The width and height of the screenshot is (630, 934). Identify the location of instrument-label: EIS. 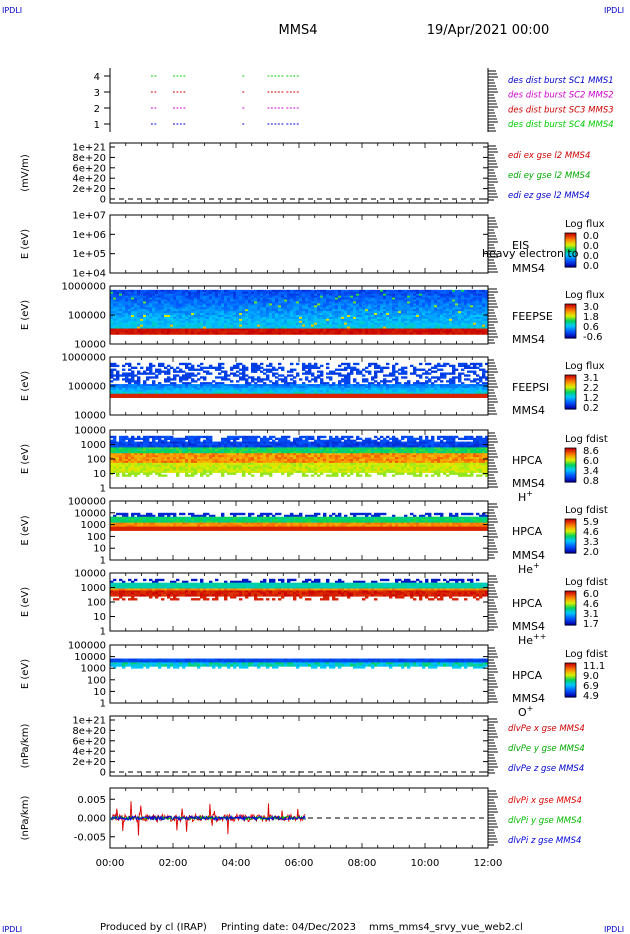
(520, 245).